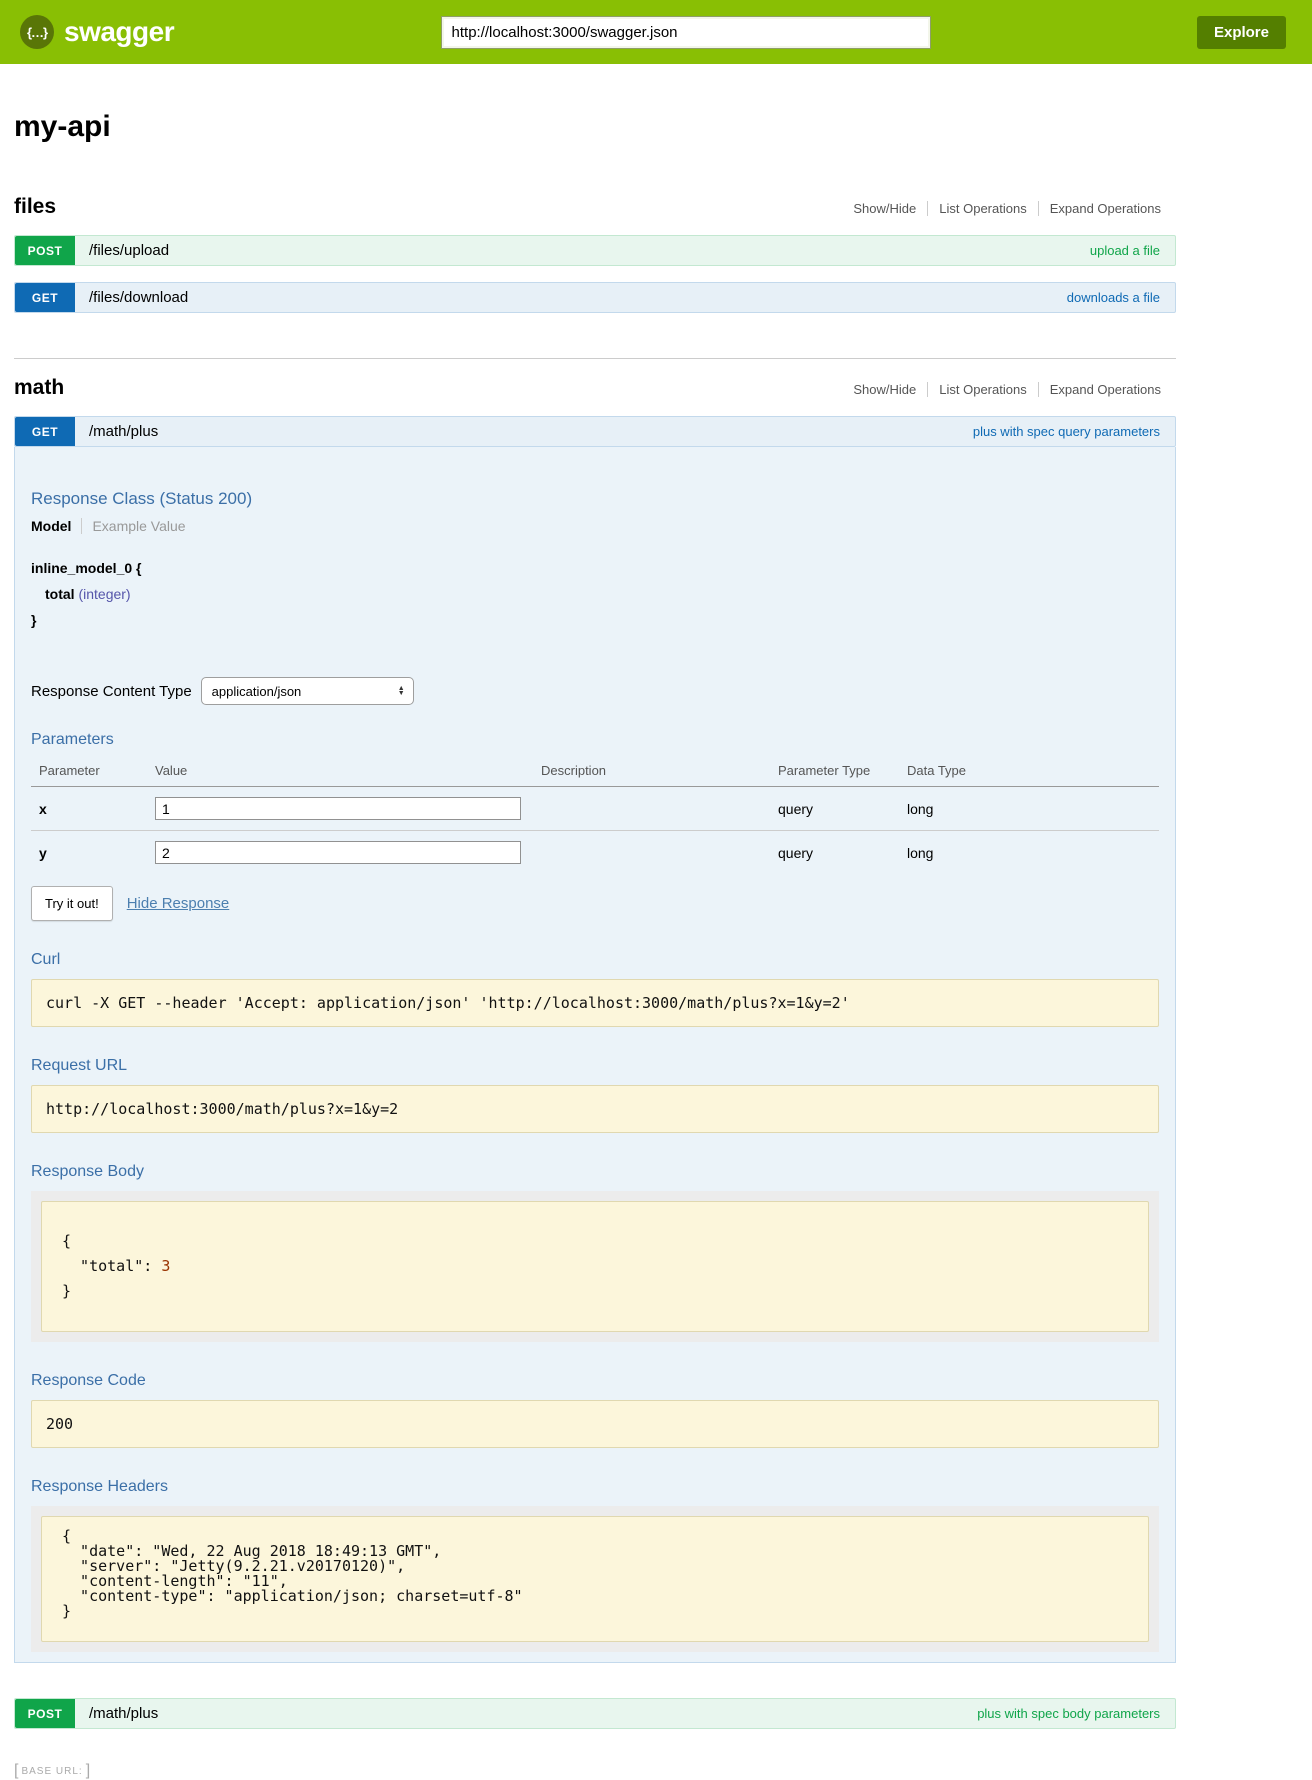 This screenshot has height=1780, width=1312. I want to click on param-data-type-x: long, so click(920, 808).